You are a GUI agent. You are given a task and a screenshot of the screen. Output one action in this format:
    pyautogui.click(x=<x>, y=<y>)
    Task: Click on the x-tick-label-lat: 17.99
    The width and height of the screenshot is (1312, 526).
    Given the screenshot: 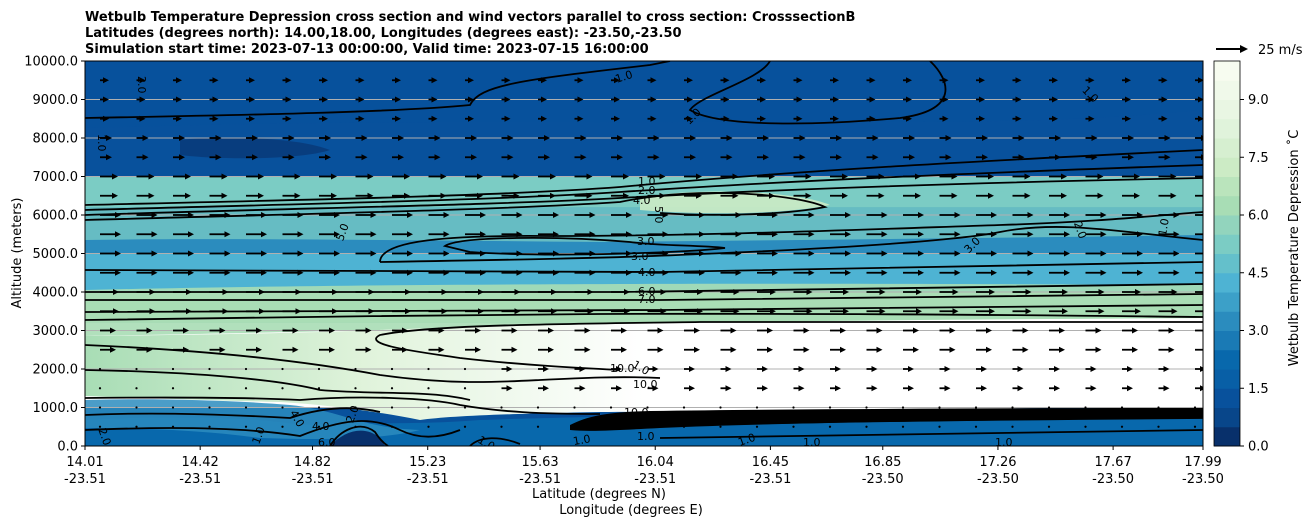 What is the action you would take?
    pyautogui.click(x=1202, y=462)
    